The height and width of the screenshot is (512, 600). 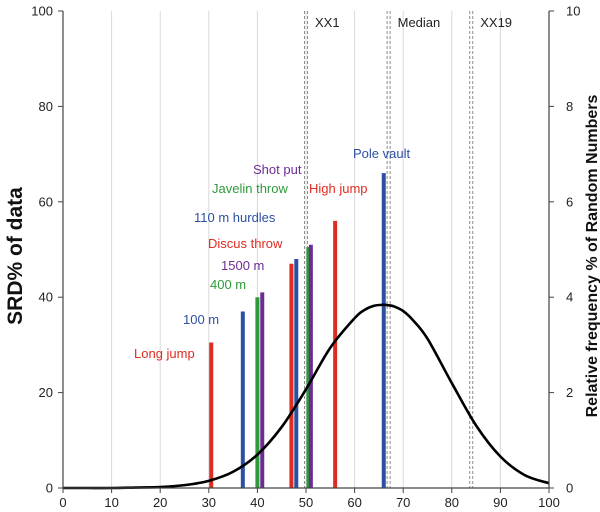 I want to click on x-tick-label: 40, so click(x=257, y=502).